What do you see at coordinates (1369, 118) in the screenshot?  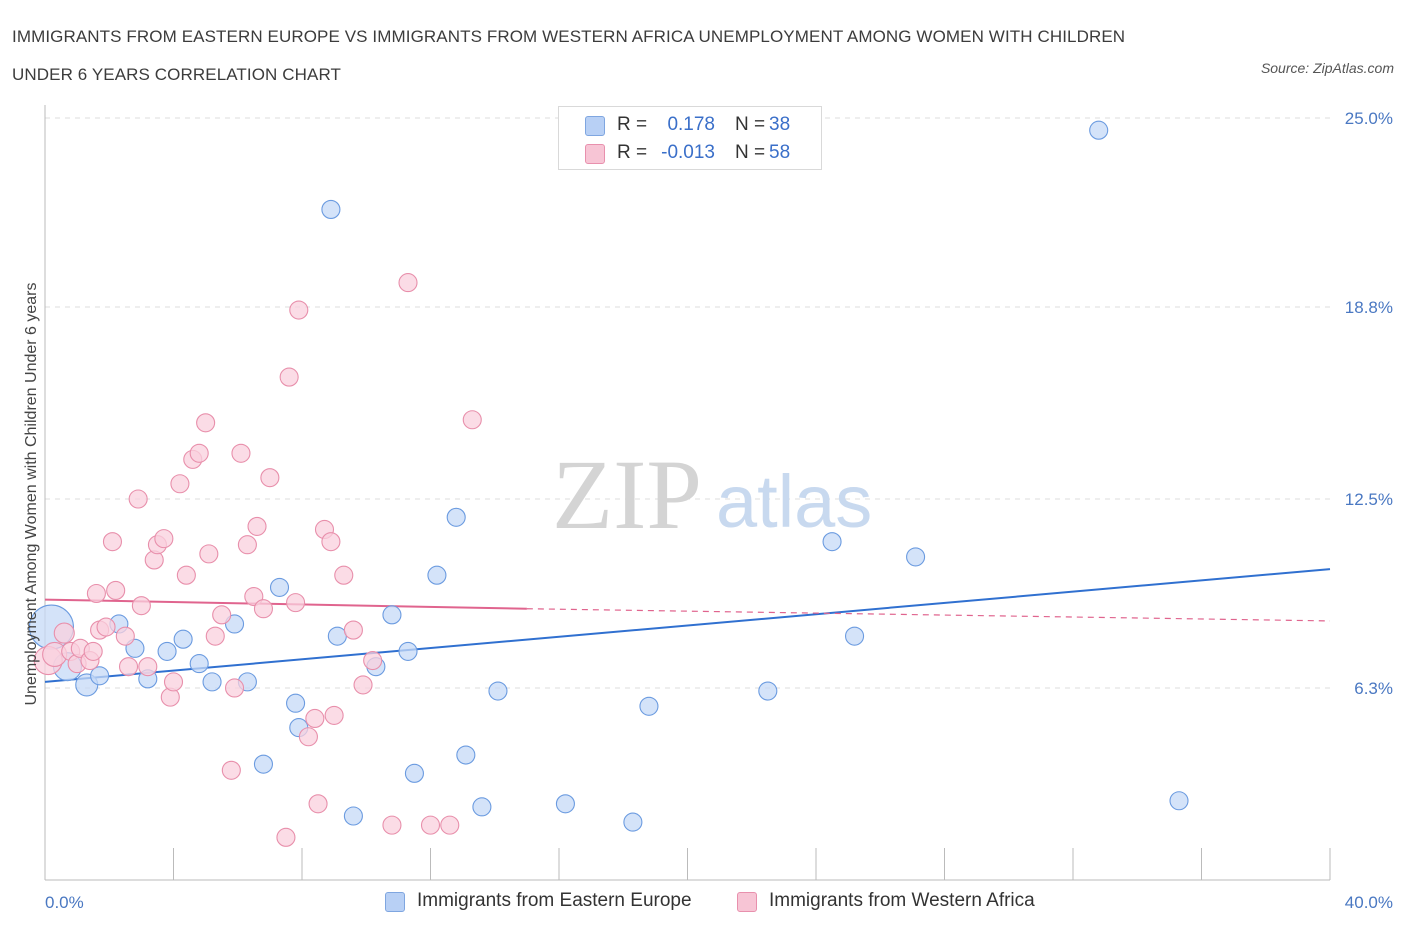 I see `y-tick-label: 25.0%` at bounding box center [1369, 118].